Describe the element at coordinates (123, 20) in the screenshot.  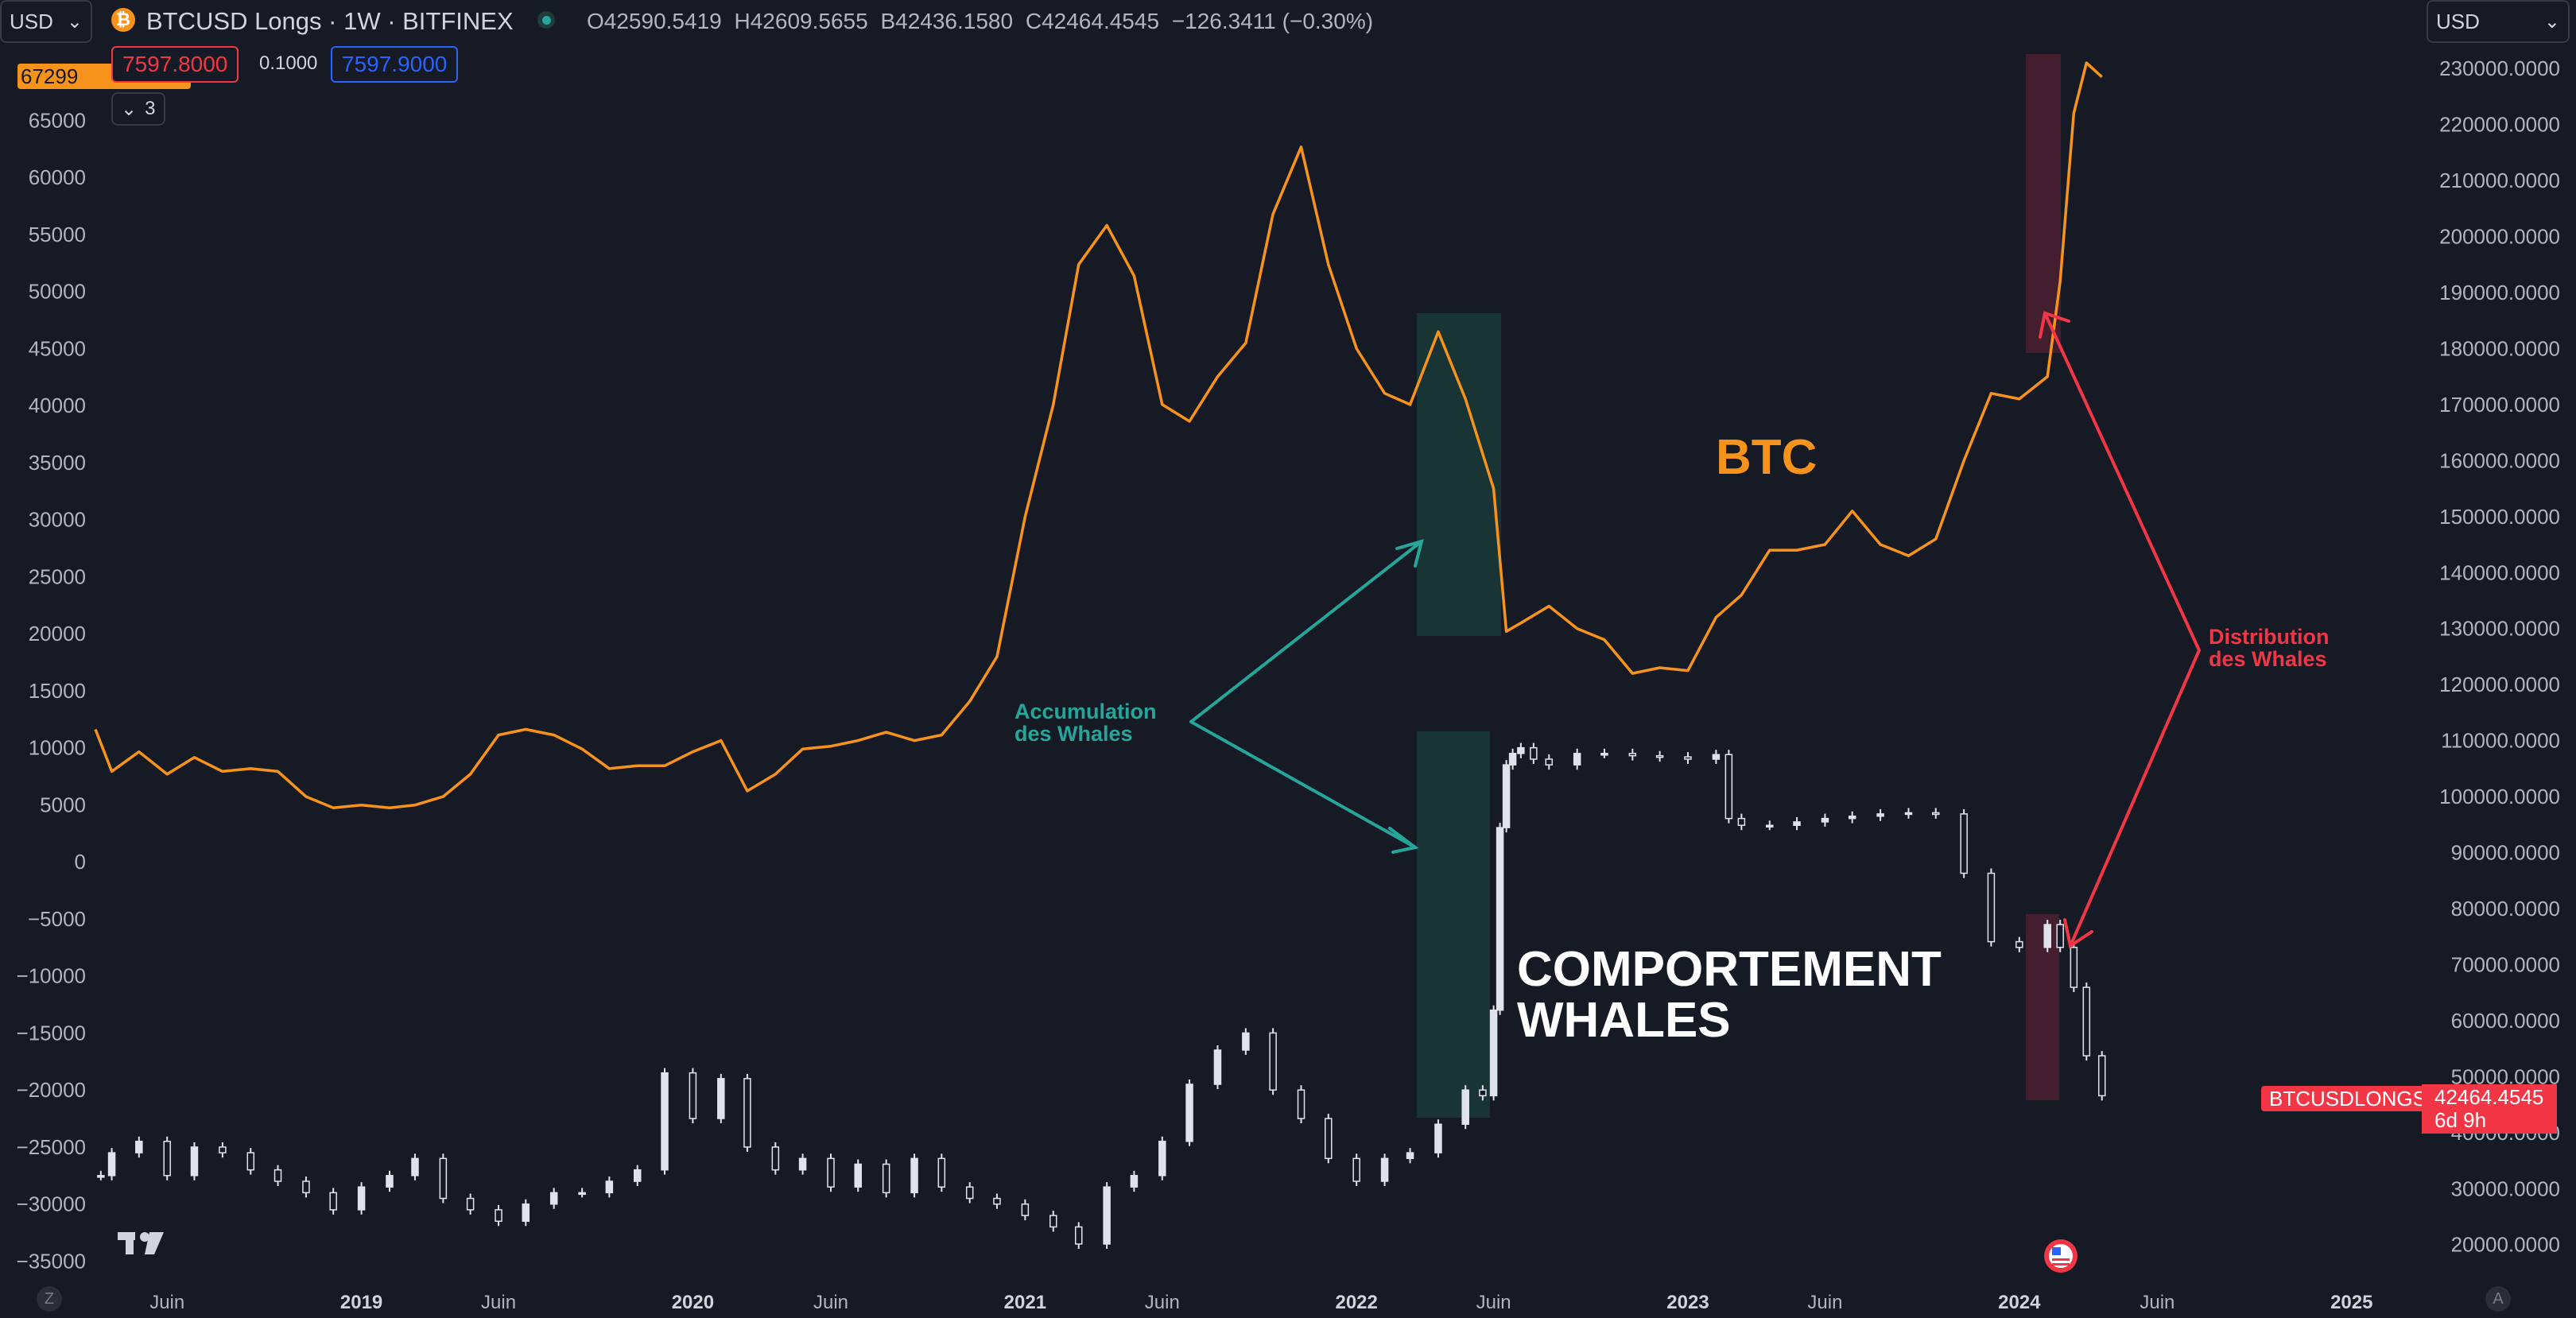
I see `bitcoin-icon: ₿` at that location.